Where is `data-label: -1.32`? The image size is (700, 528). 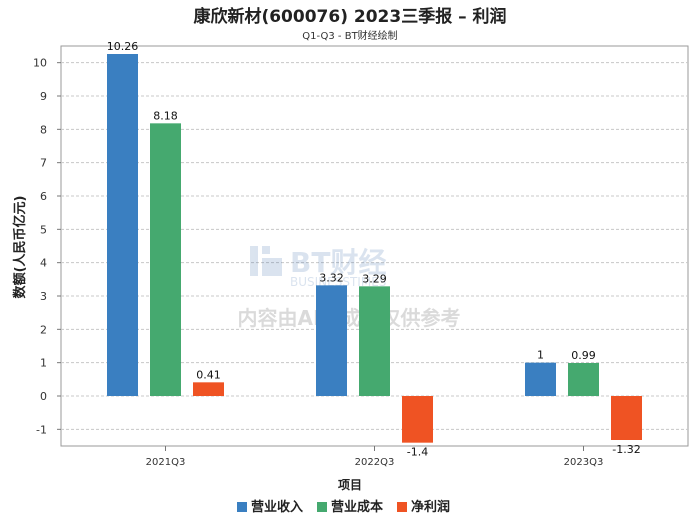 data-label: -1.32 is located at coordinates (626, 449).